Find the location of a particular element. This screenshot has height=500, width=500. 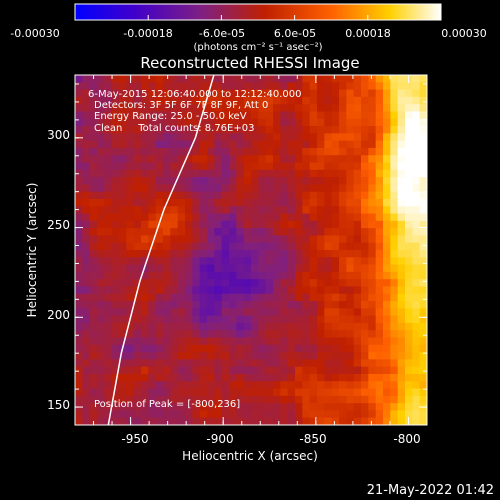

colorbar-ticks is located at coordinates (258, 17).